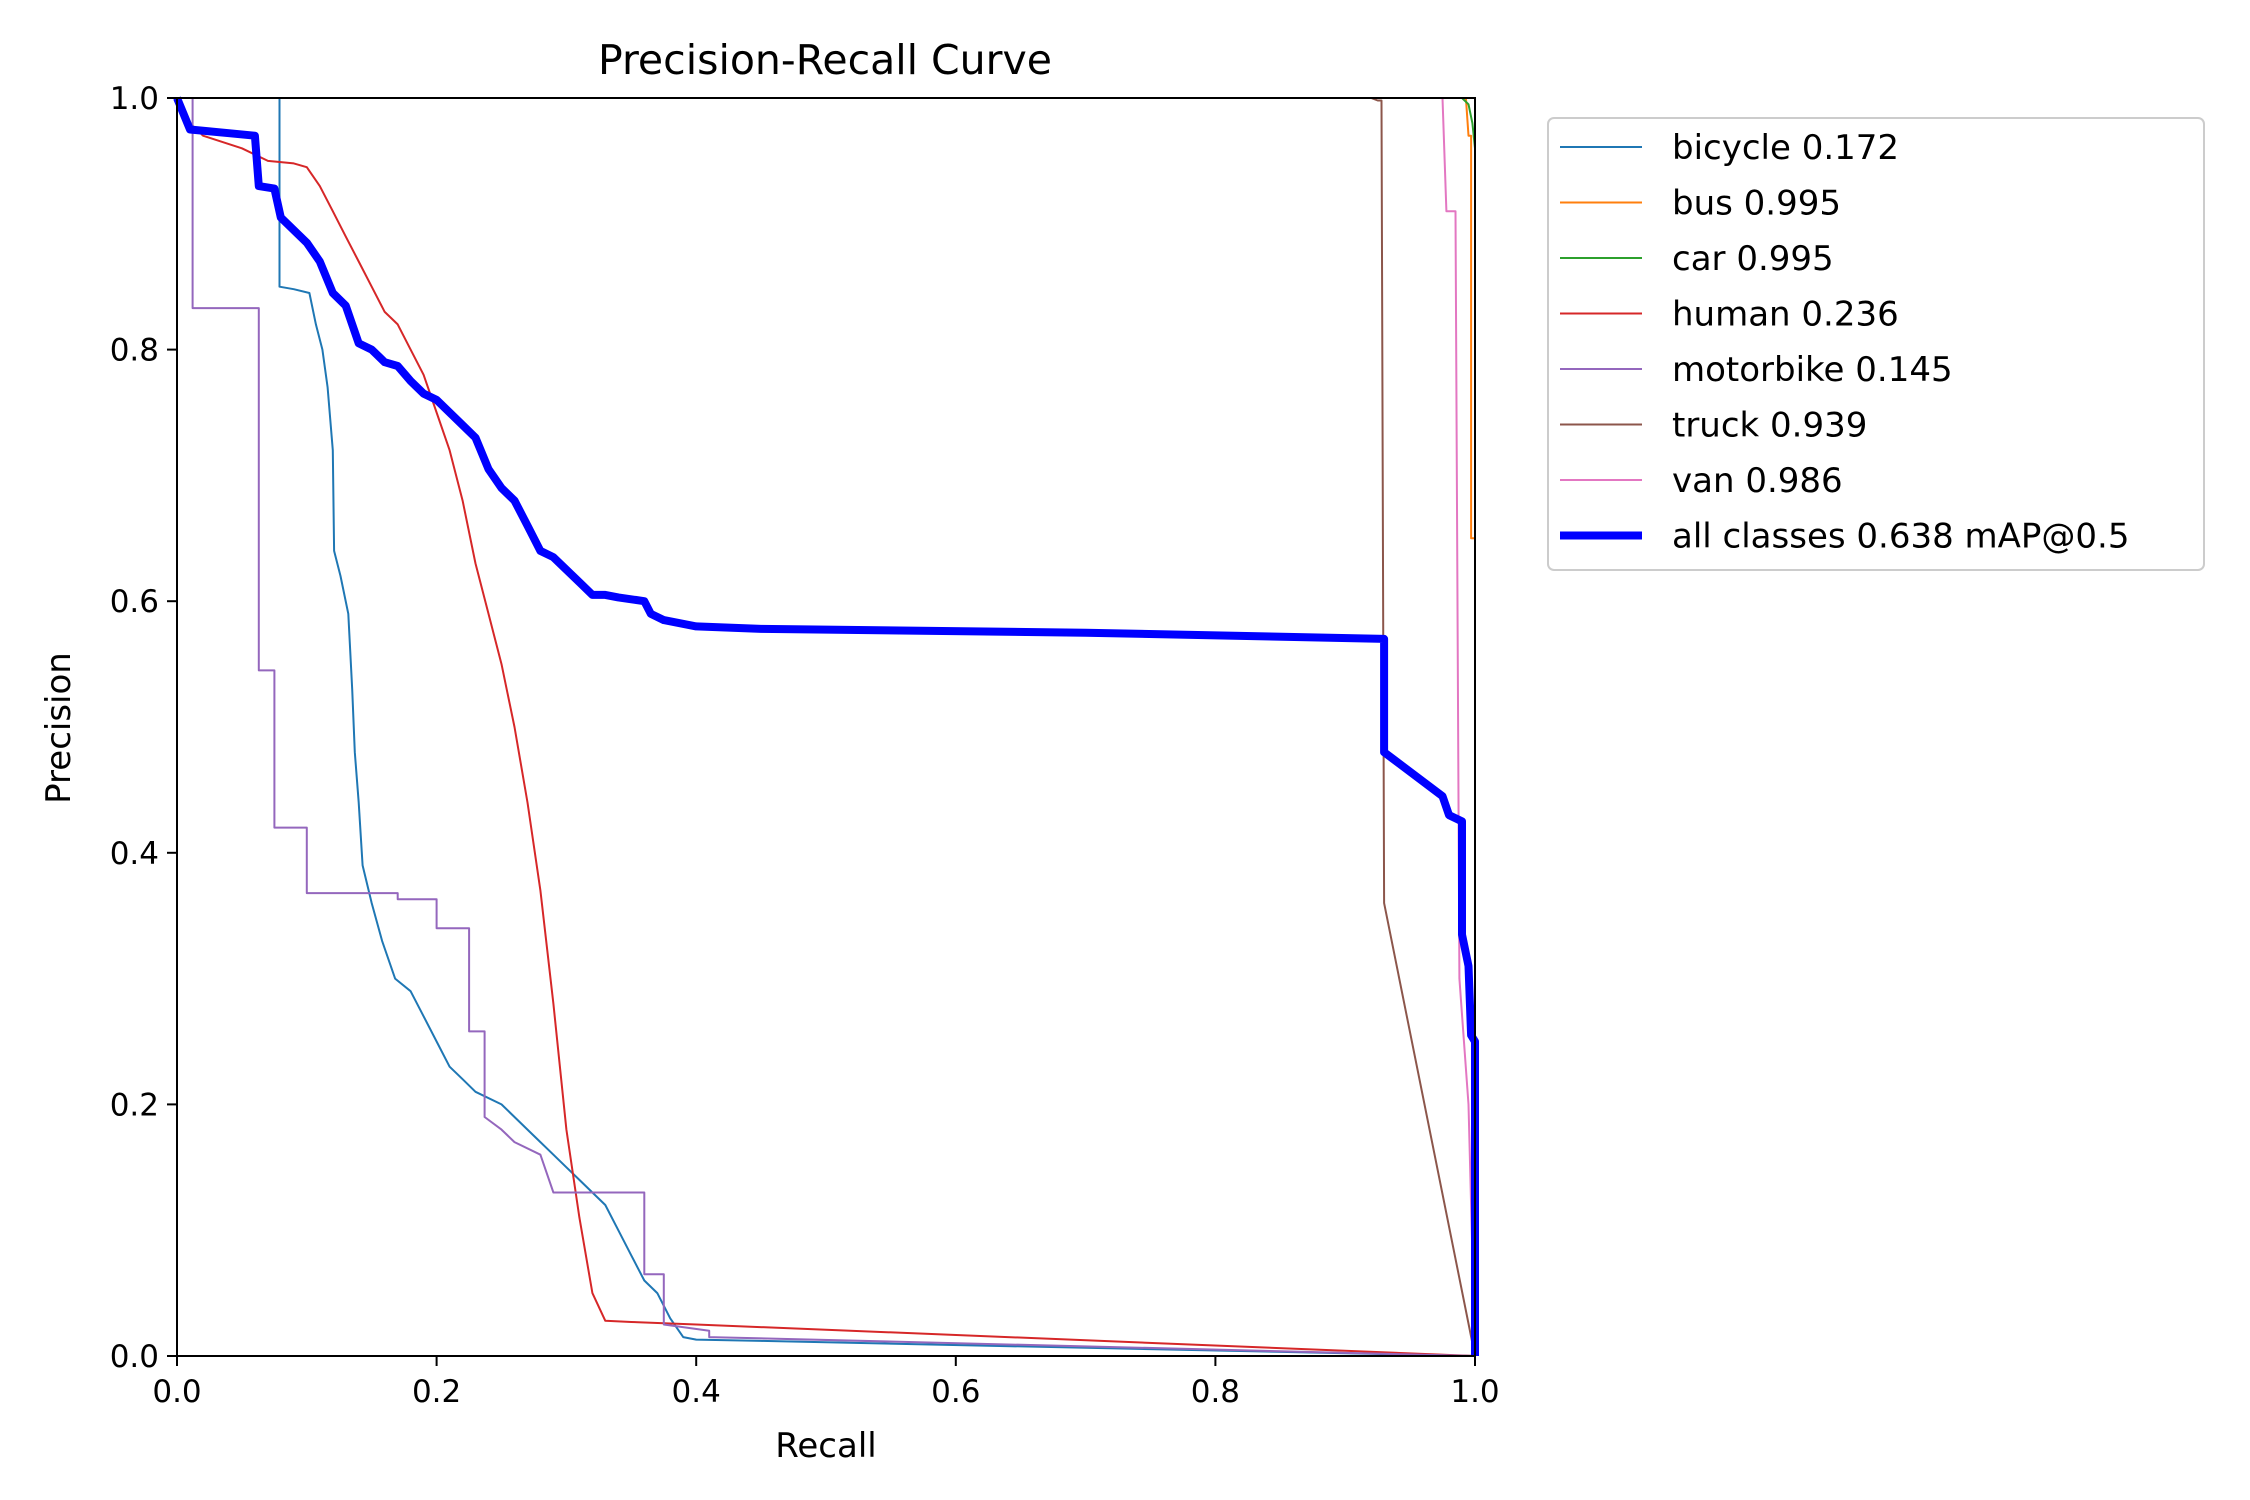 The image size is (2250, 1500). What do you see at coordinates (1900, 537) in the screenshot?
I see `legend-label-7: all classes 0.638 mAP@0.5` at bounding box center [1900, 537].